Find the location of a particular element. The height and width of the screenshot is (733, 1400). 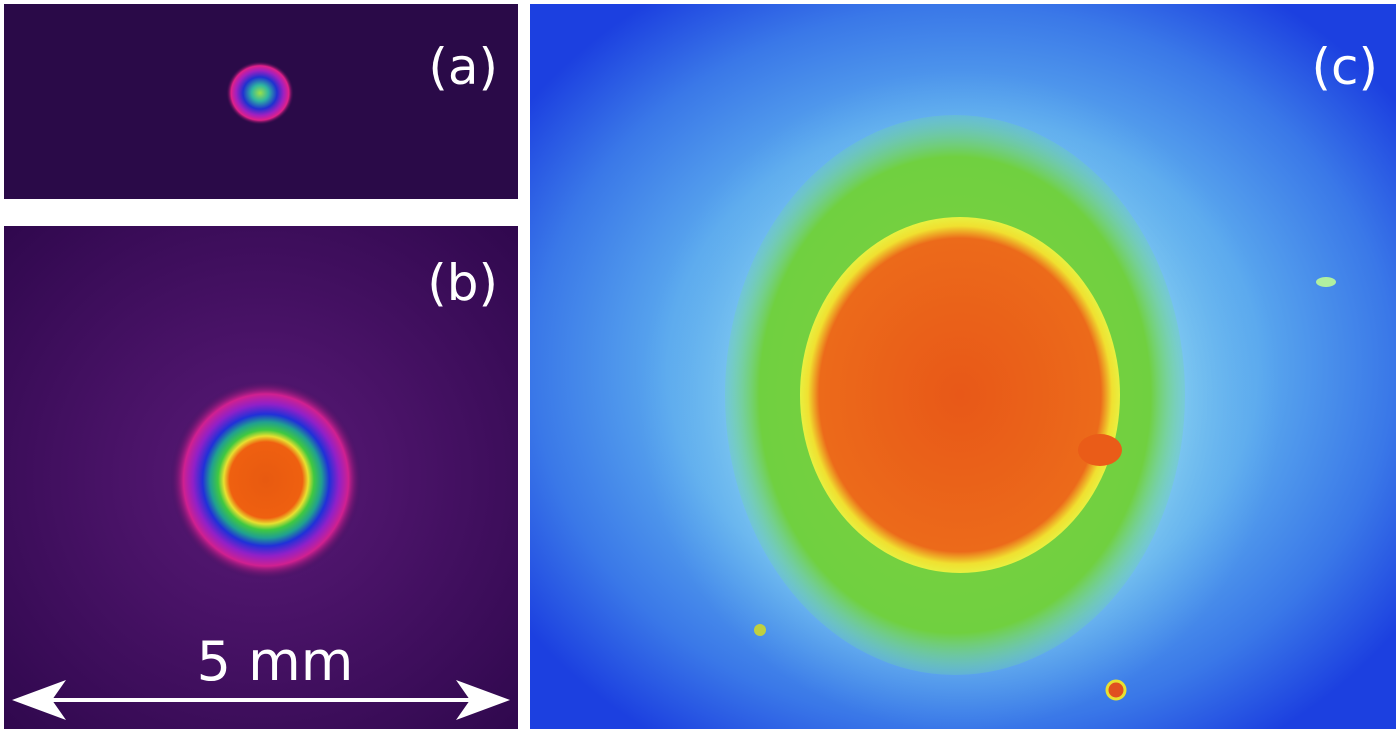

core is located at coordinates (960, 395).